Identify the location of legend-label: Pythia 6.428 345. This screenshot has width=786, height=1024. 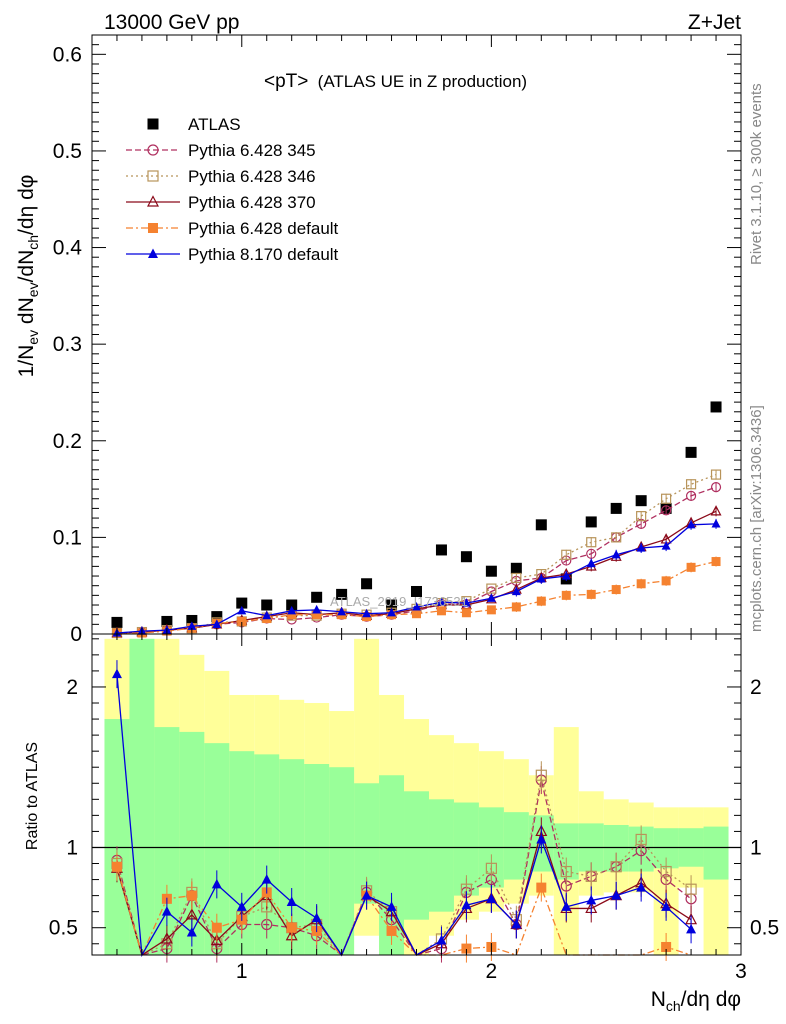
(252, 150).